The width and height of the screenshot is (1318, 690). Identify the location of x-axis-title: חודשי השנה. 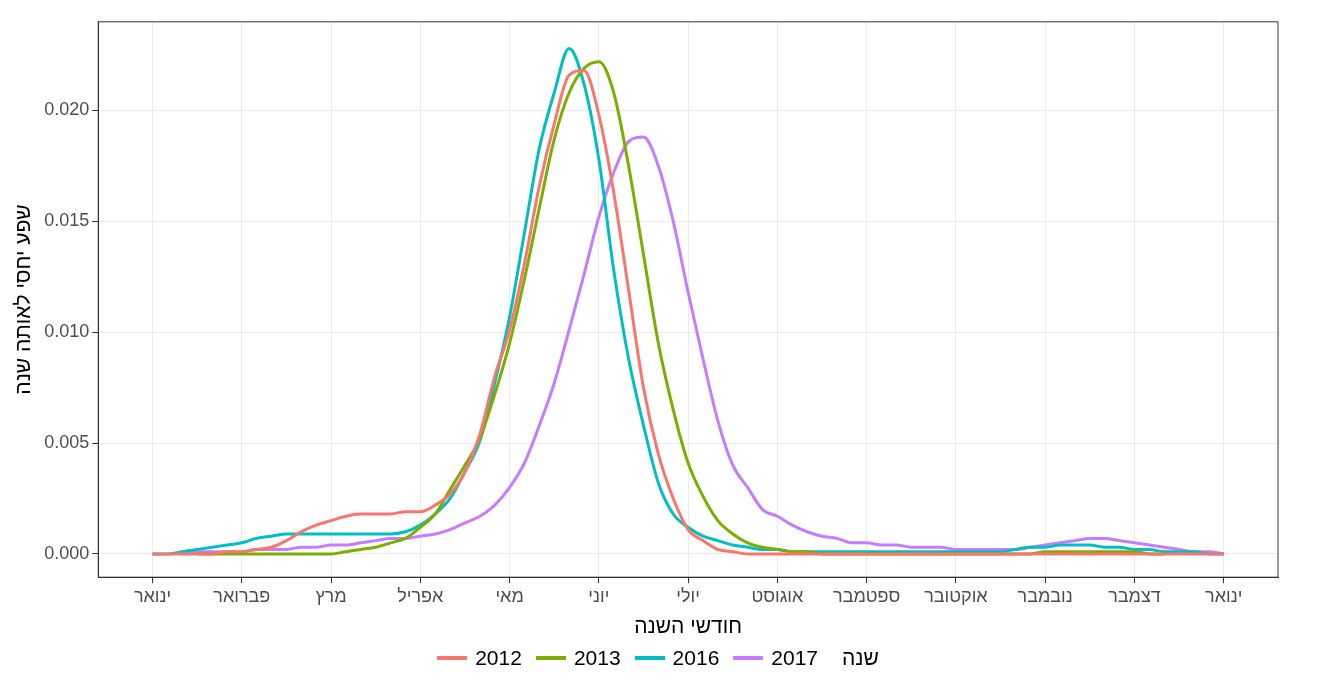
(688, 626).